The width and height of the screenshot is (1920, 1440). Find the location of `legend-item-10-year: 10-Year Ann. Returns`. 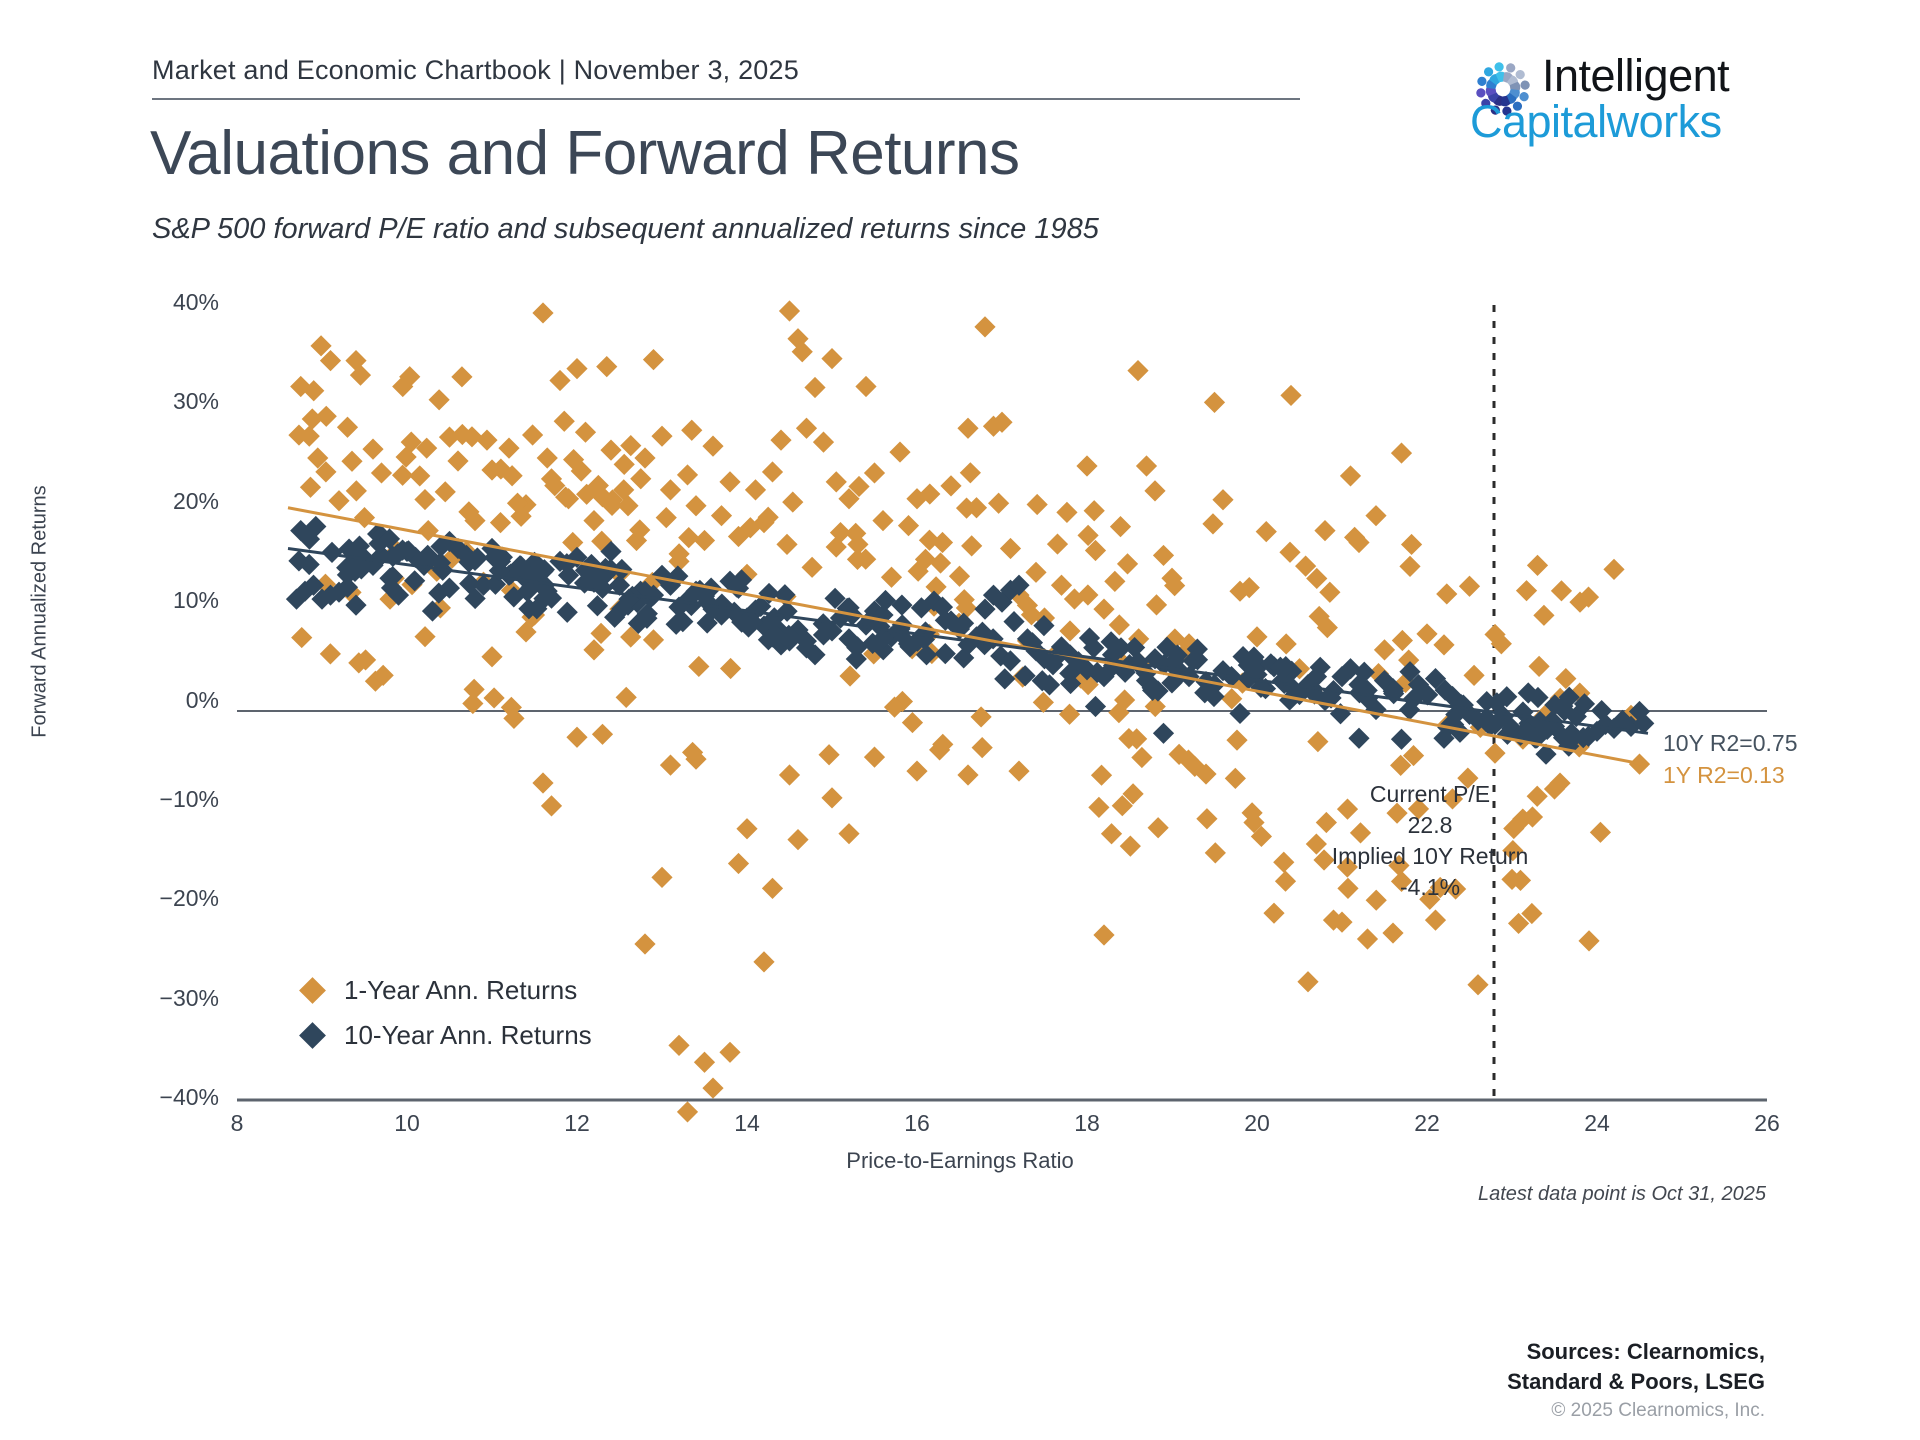

legend-item-10-year: 10-Year Ann. Returns is located at coordinates (445, 1035).